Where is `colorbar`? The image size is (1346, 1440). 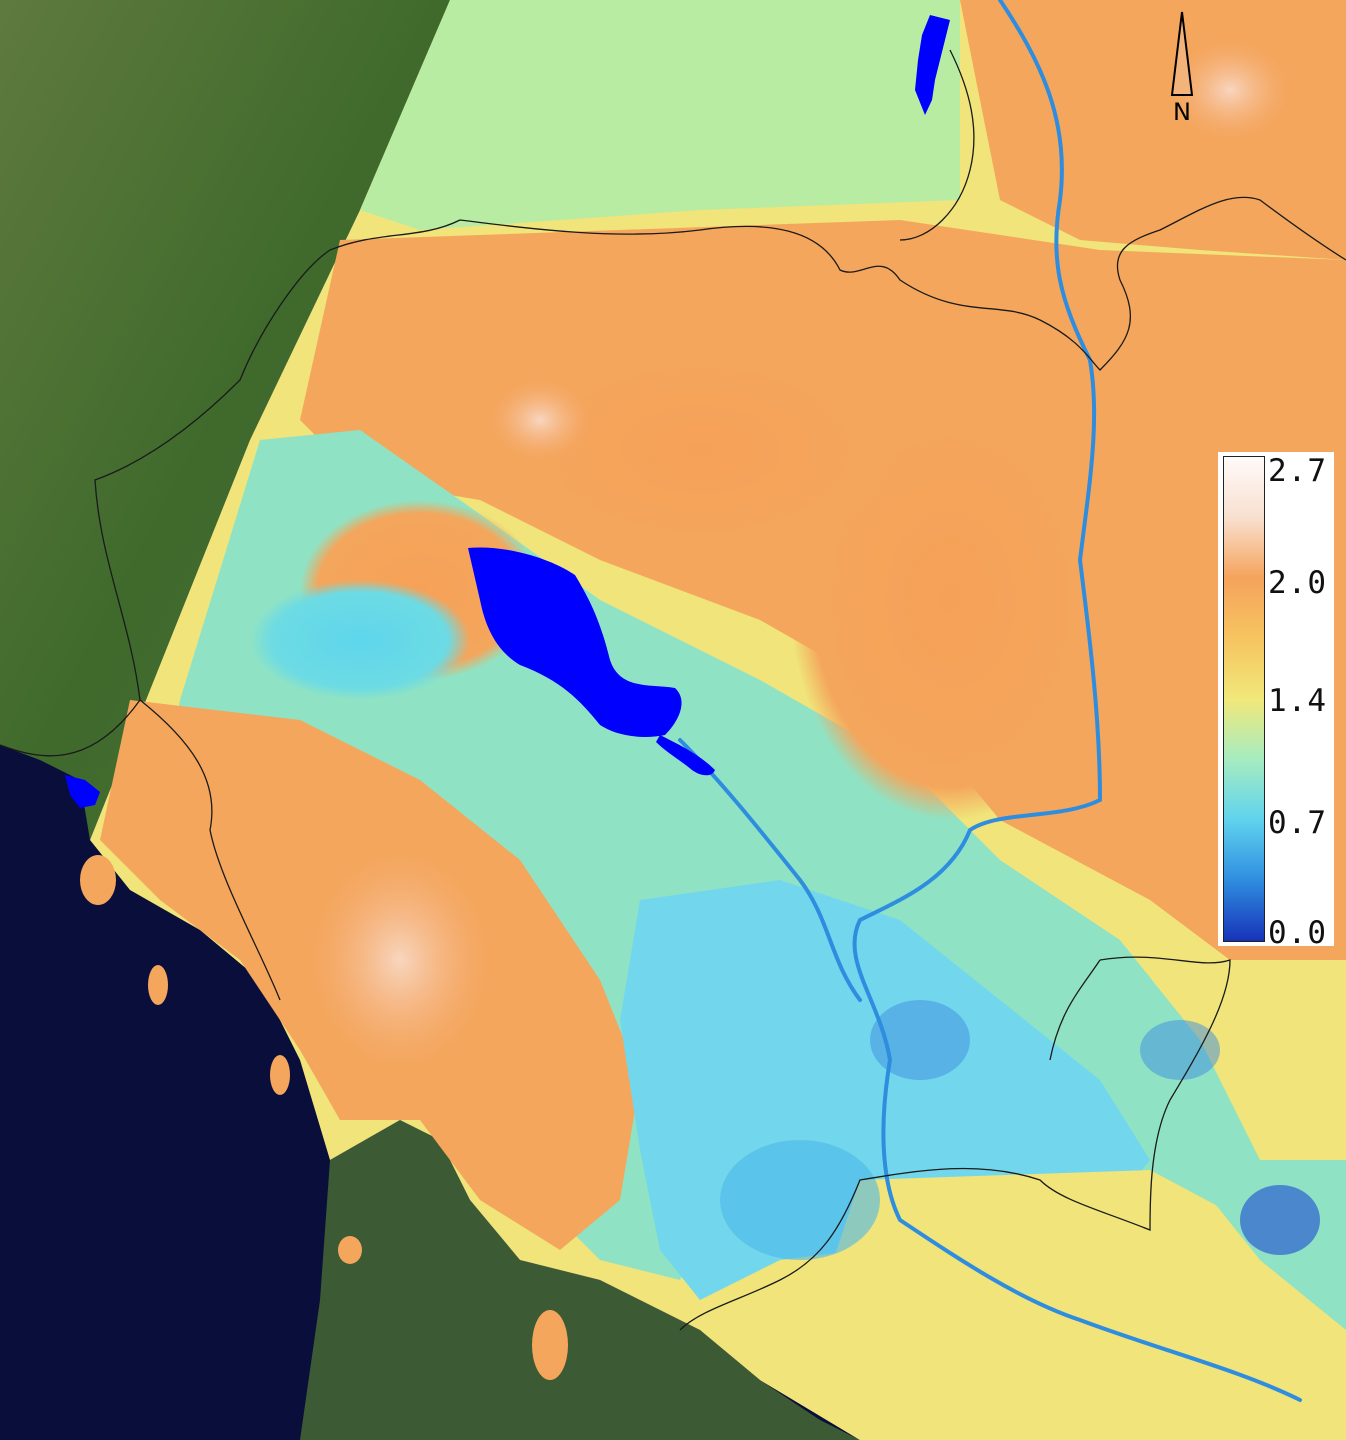 colorbar is located at coordinates (1244, 699).